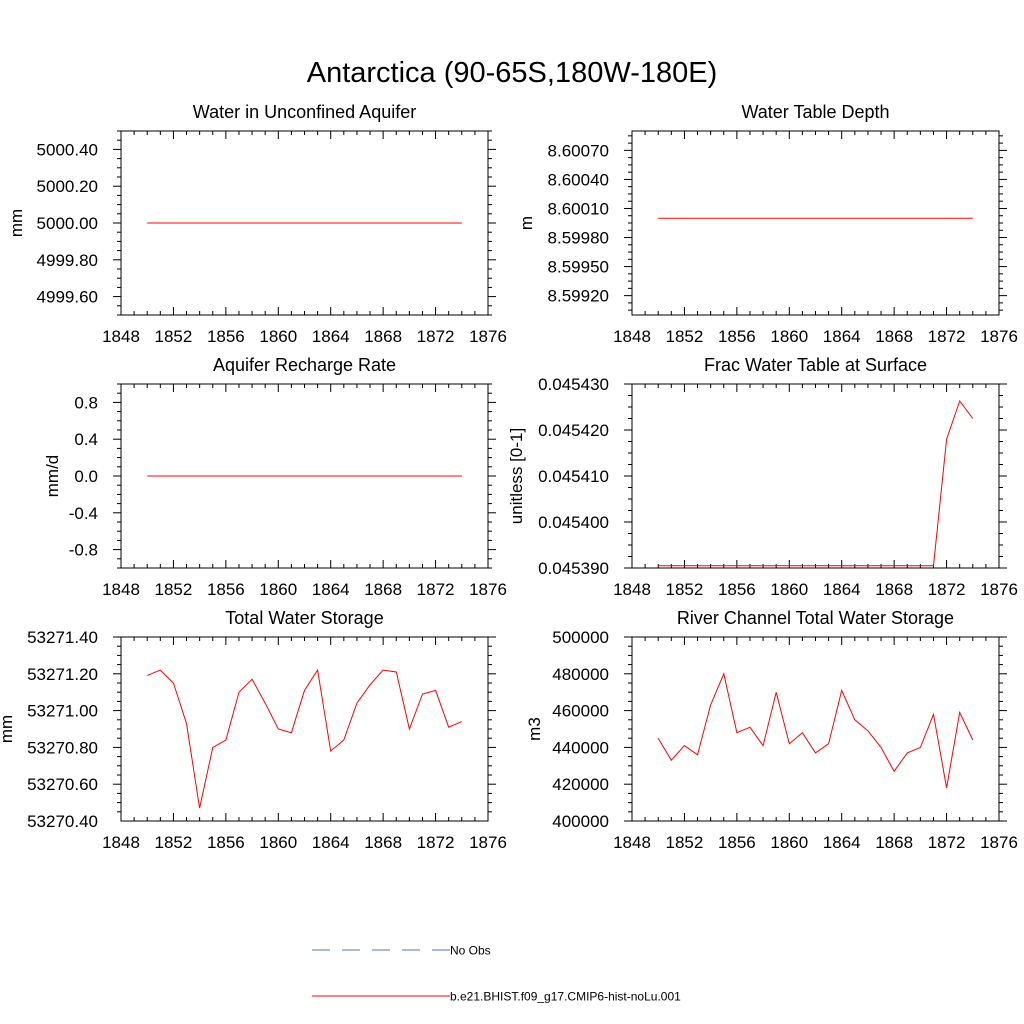  What do you see at coordinates (470, 951) in the screenshot?
I see `legend-label-no-obs: No Obs` at bounding box center [470, 951].